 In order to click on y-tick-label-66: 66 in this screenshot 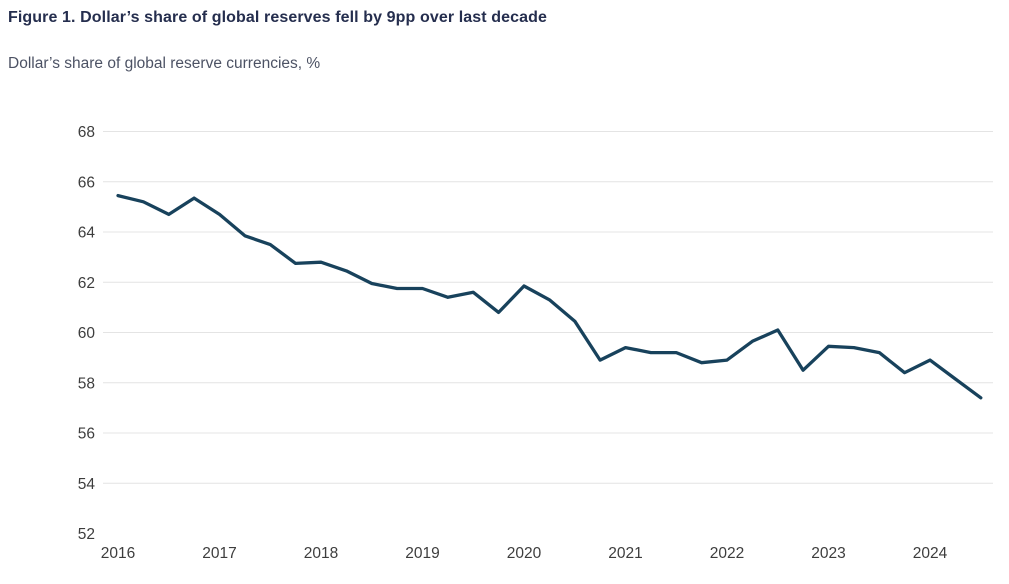, I will do `click(86, 182)`.